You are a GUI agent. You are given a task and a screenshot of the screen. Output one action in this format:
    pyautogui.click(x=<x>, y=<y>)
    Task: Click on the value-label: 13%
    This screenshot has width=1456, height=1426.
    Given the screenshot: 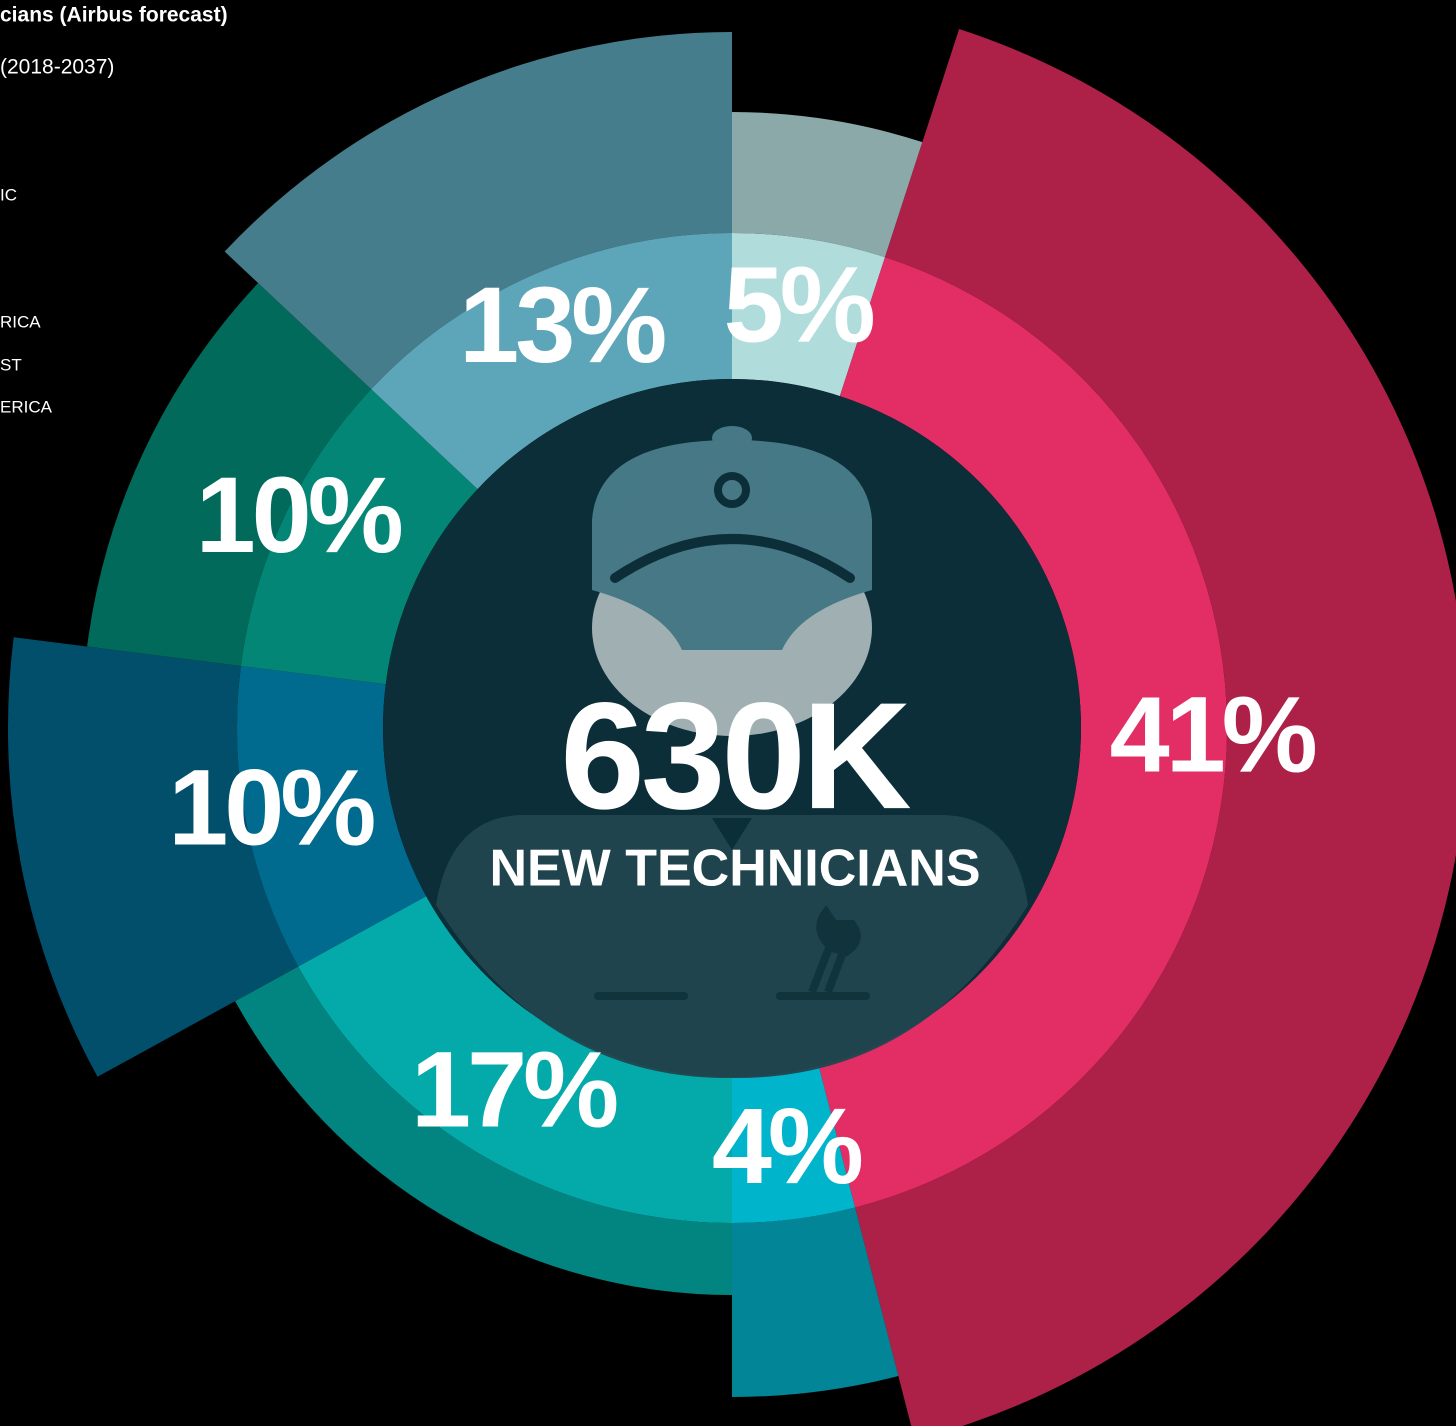 What is the action you would take?
    pyautogui.click(x=562, y=324)
    